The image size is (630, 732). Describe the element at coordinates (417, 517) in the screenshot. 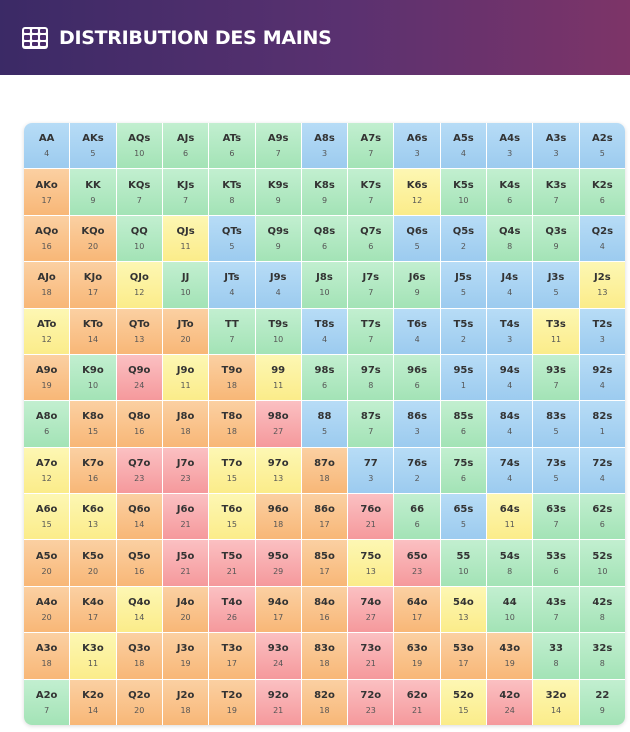

I see `hand-cell: 66 6` at that location.